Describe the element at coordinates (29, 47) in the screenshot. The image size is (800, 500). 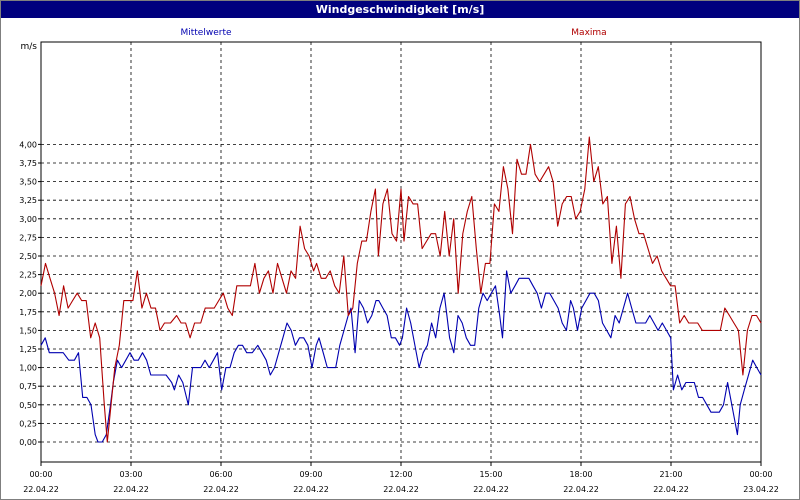
I see `y-axis-unit-label: m/s` at that location.